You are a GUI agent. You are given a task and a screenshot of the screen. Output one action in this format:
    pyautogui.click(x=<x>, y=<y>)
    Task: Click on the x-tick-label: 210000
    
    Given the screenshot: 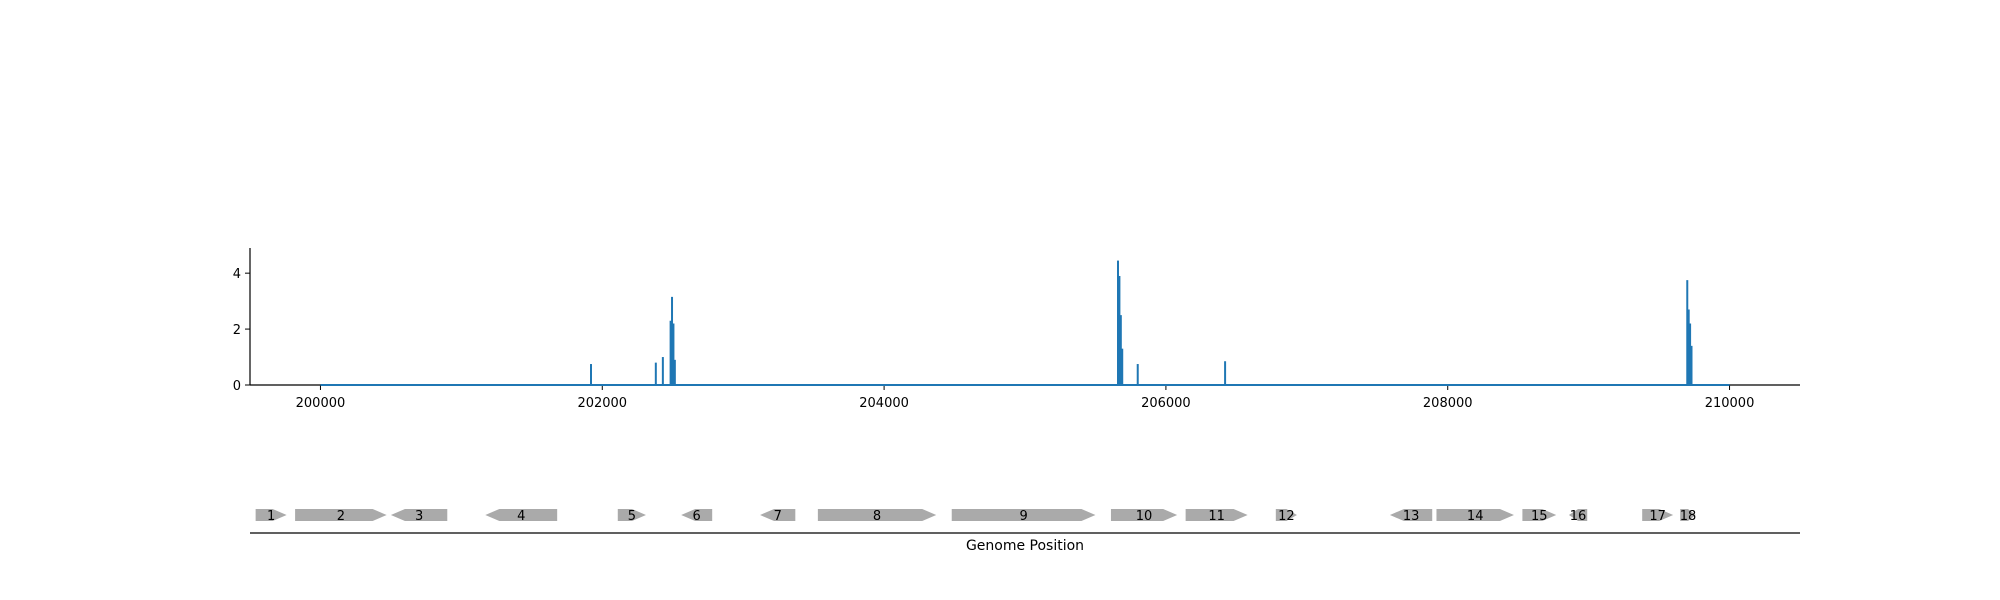 What is the action you would take?
    pyautogui.click(x=1730, y=403)
    